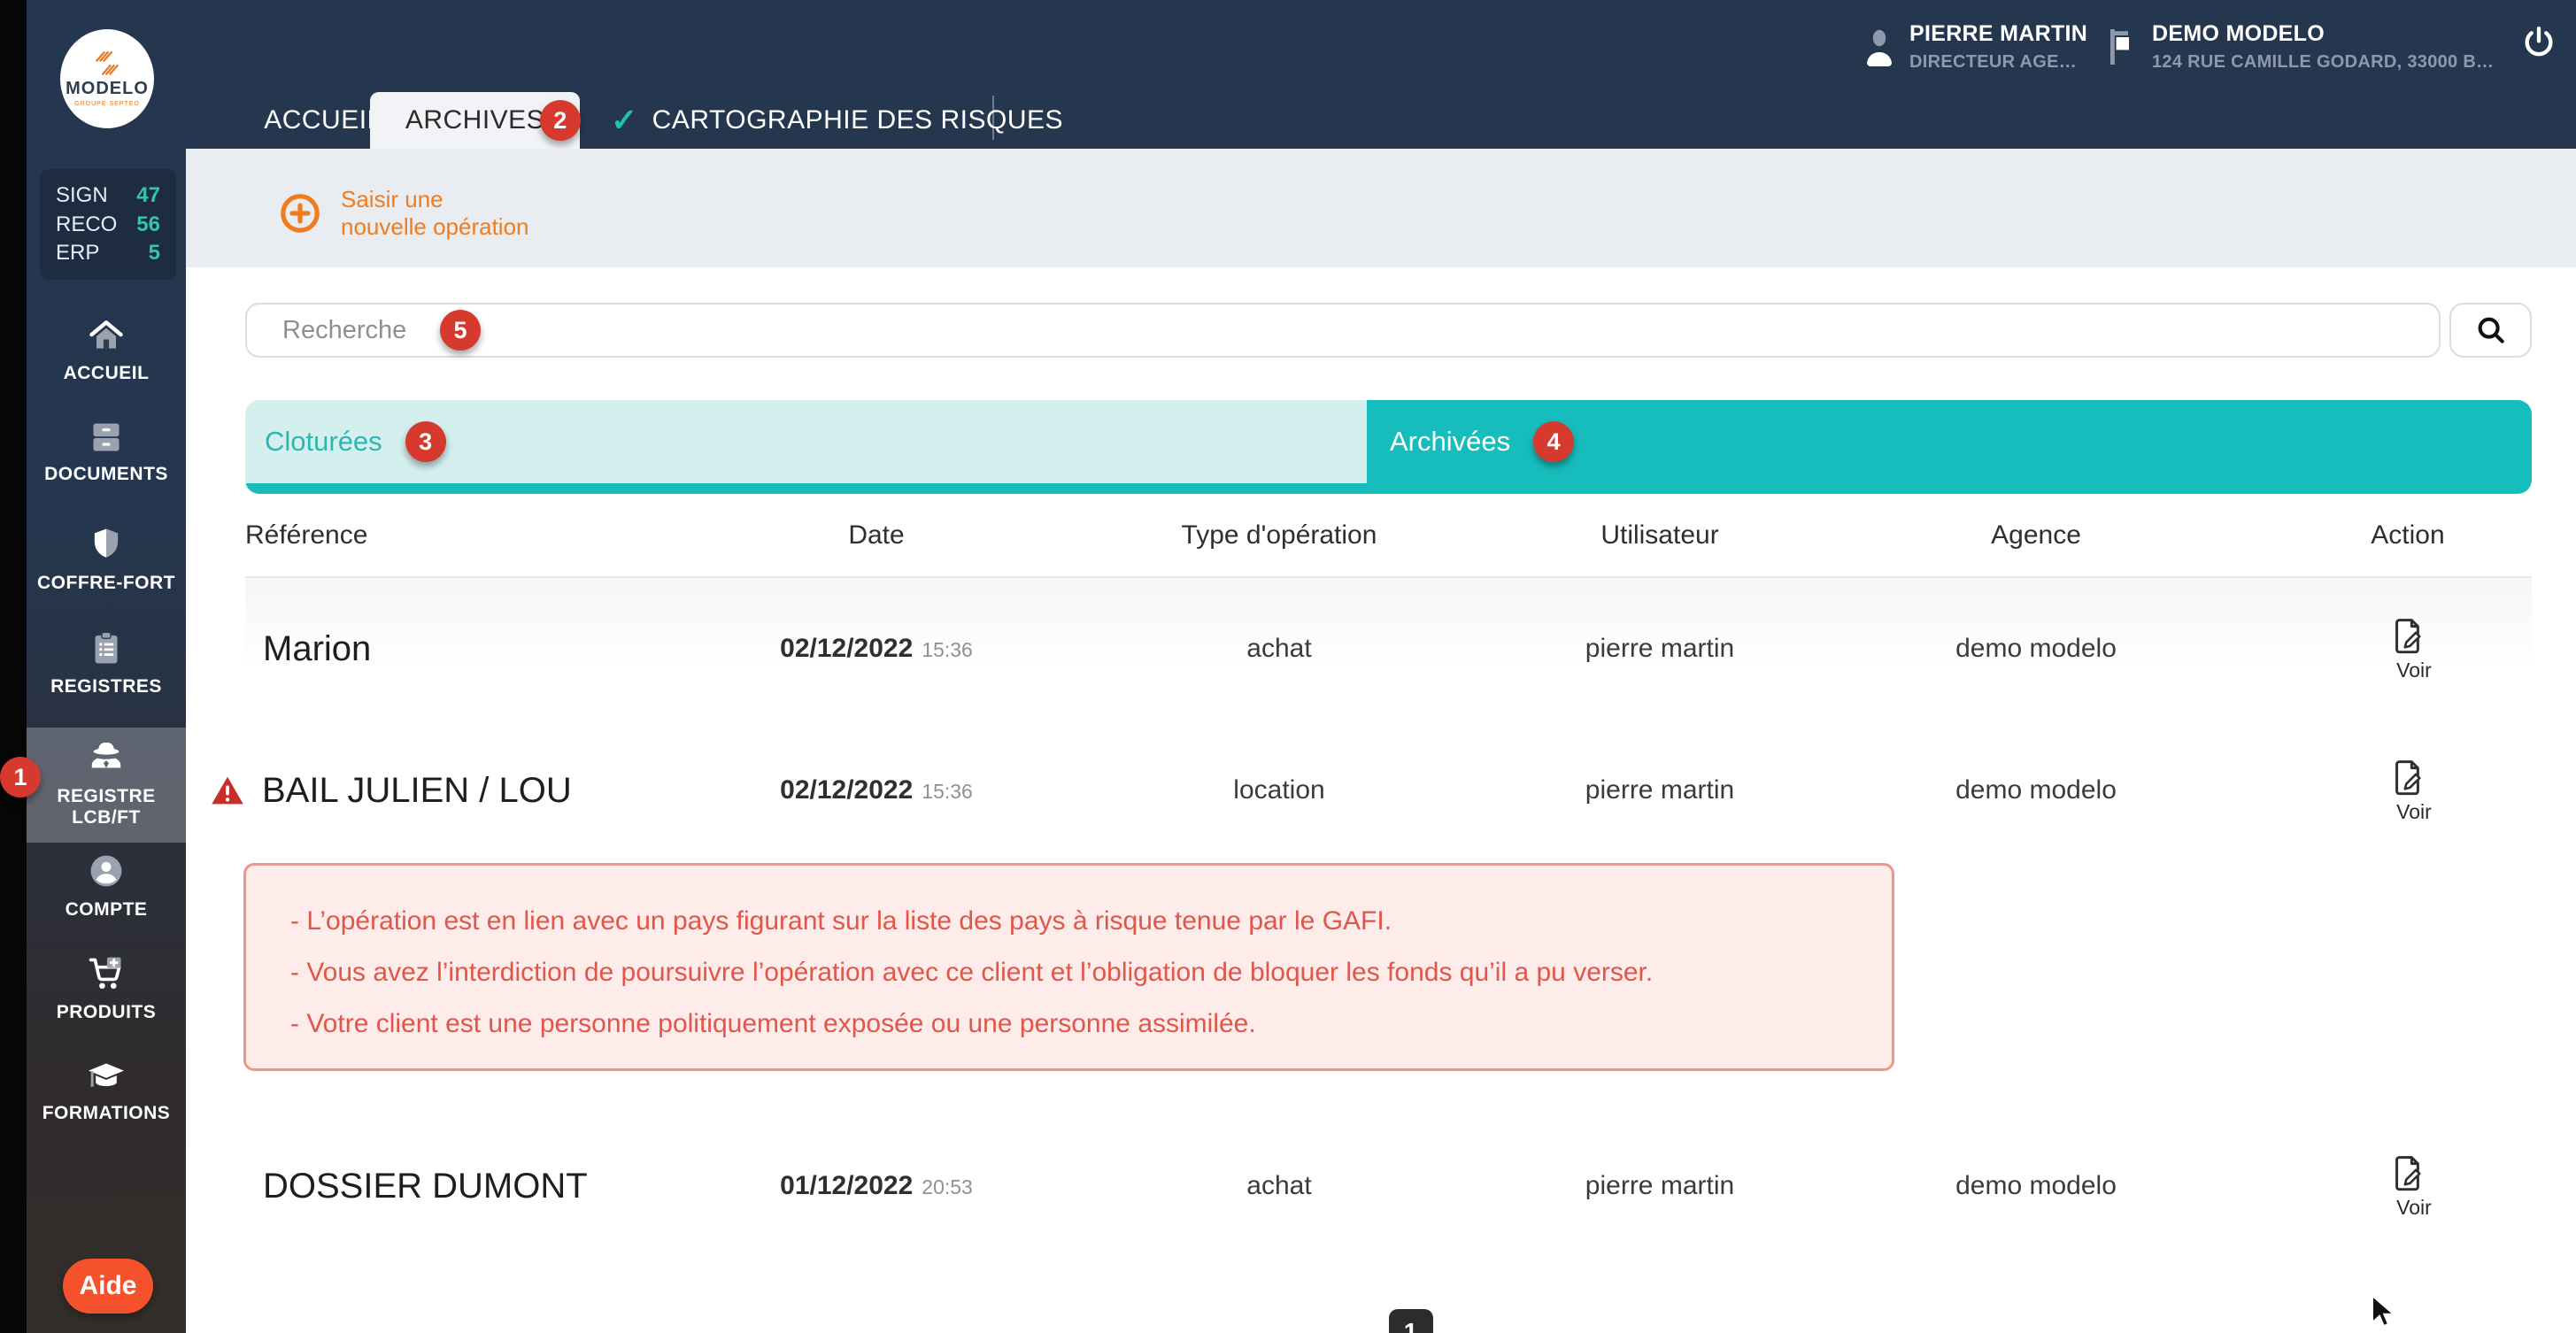 The height and width of the screenshot is (1333, 2576). I want to click on search-input, so click(1343, 330).